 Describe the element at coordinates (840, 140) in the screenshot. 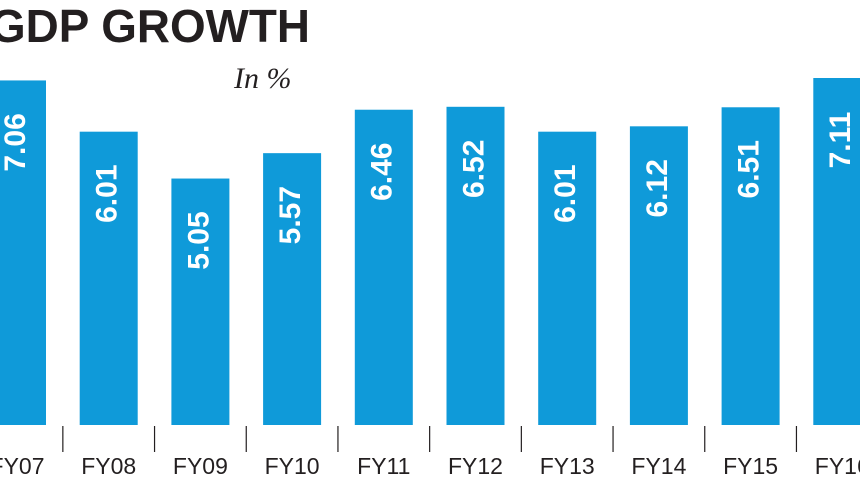

I see `value-label: 7.11` at that location.